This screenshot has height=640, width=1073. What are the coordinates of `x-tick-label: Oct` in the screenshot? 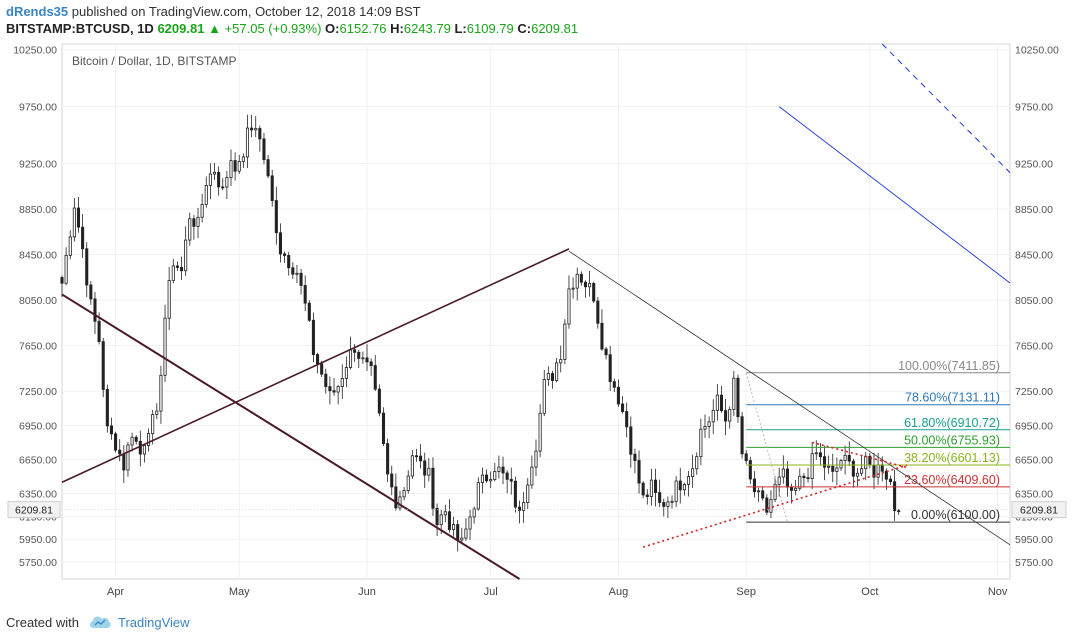 It's located at (869, 592).